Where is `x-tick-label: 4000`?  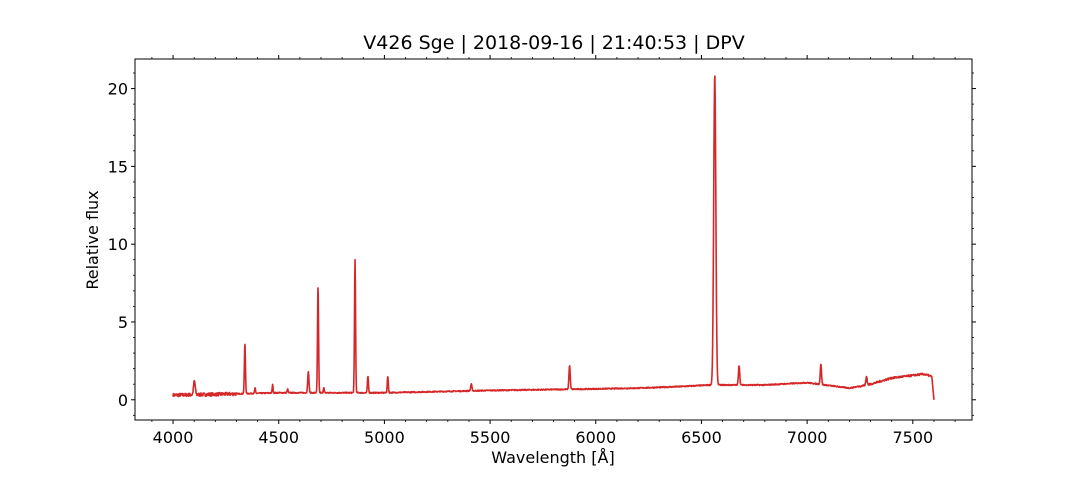 x-tick-label: 4000 is located at coordinates (173, 437).